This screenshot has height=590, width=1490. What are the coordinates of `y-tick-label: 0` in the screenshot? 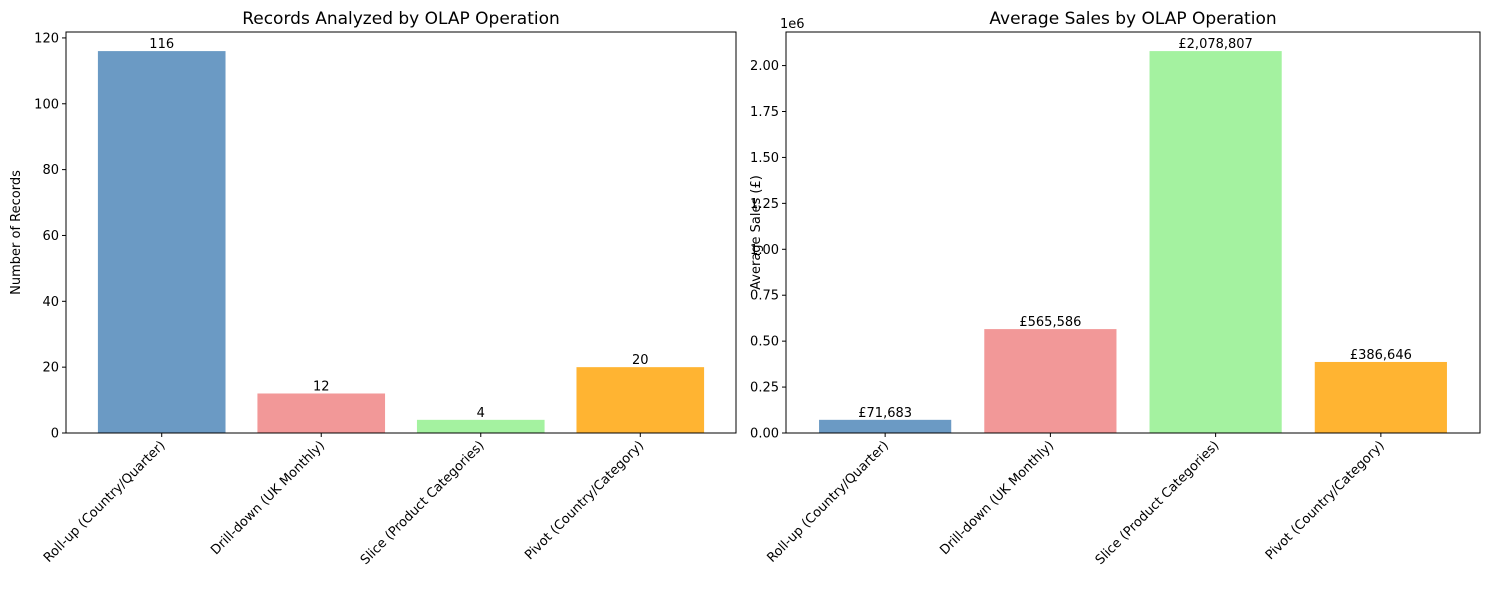 It's located at (55, 434).